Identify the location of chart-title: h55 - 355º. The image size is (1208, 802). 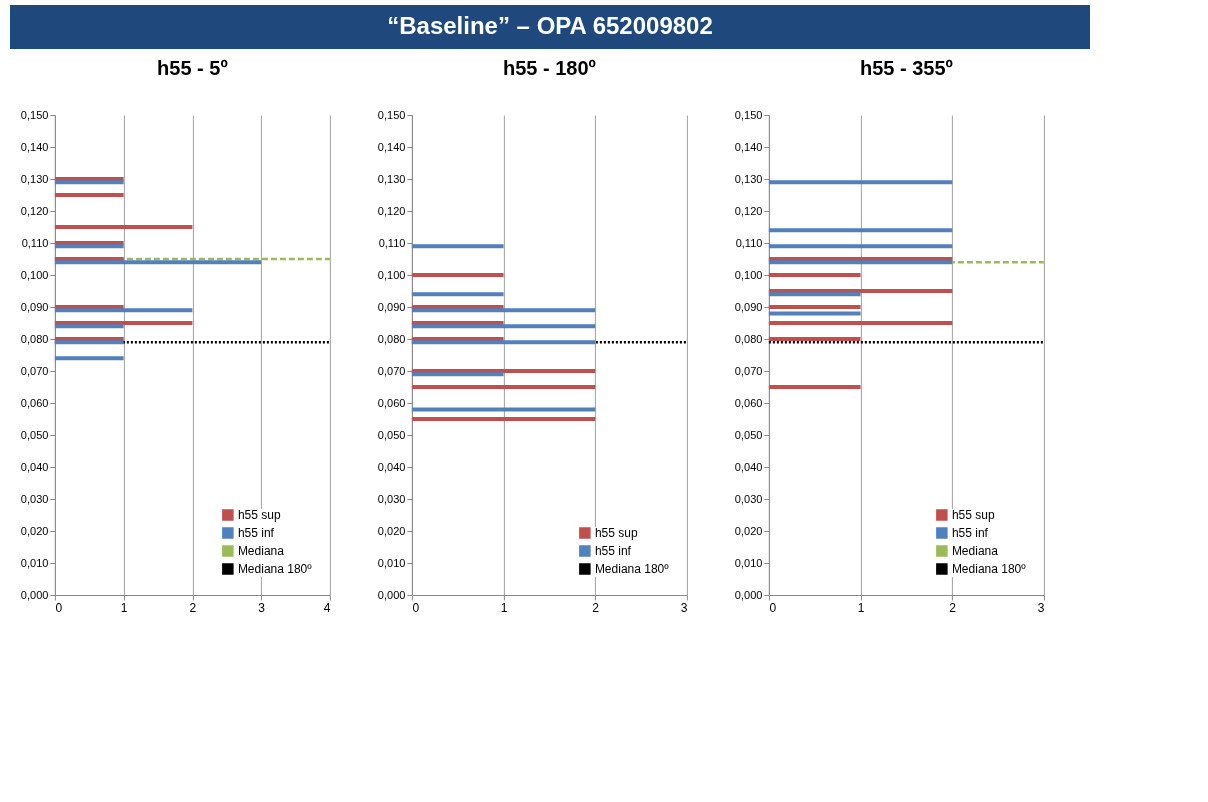
(906, 68).